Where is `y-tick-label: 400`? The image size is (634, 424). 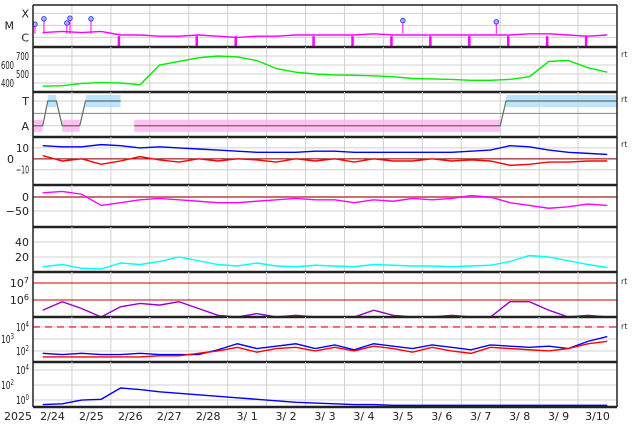
y-tick-label: 400 is located at coordinates (7, 83).